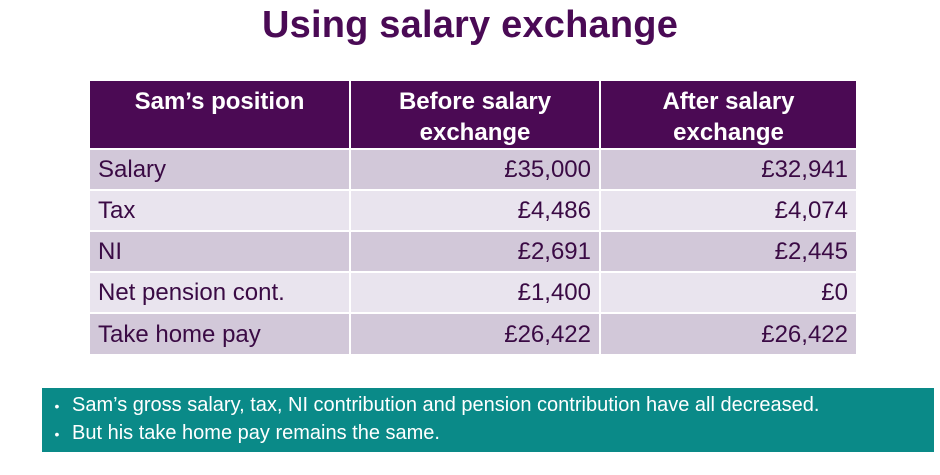  What do you see at coordinates (220, 210) in the screenshot?
I see `row-label: Tax` at bounding box center [220, 210].